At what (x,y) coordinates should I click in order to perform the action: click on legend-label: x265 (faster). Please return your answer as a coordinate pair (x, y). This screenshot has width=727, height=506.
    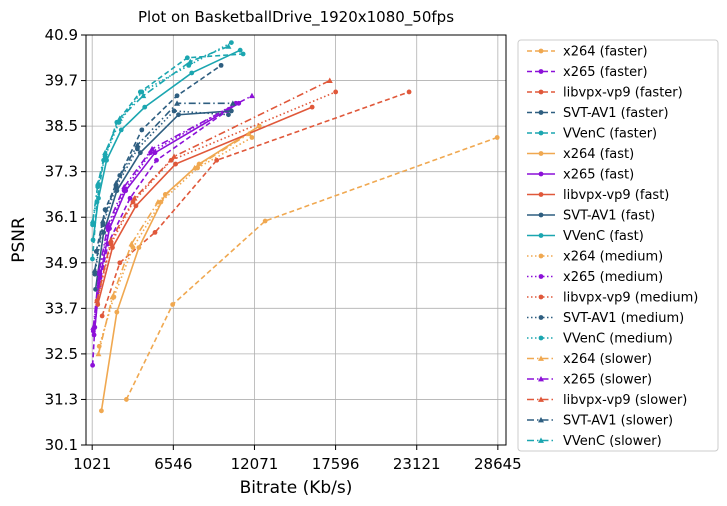
    Looking at the image, I should click on (605, 72).